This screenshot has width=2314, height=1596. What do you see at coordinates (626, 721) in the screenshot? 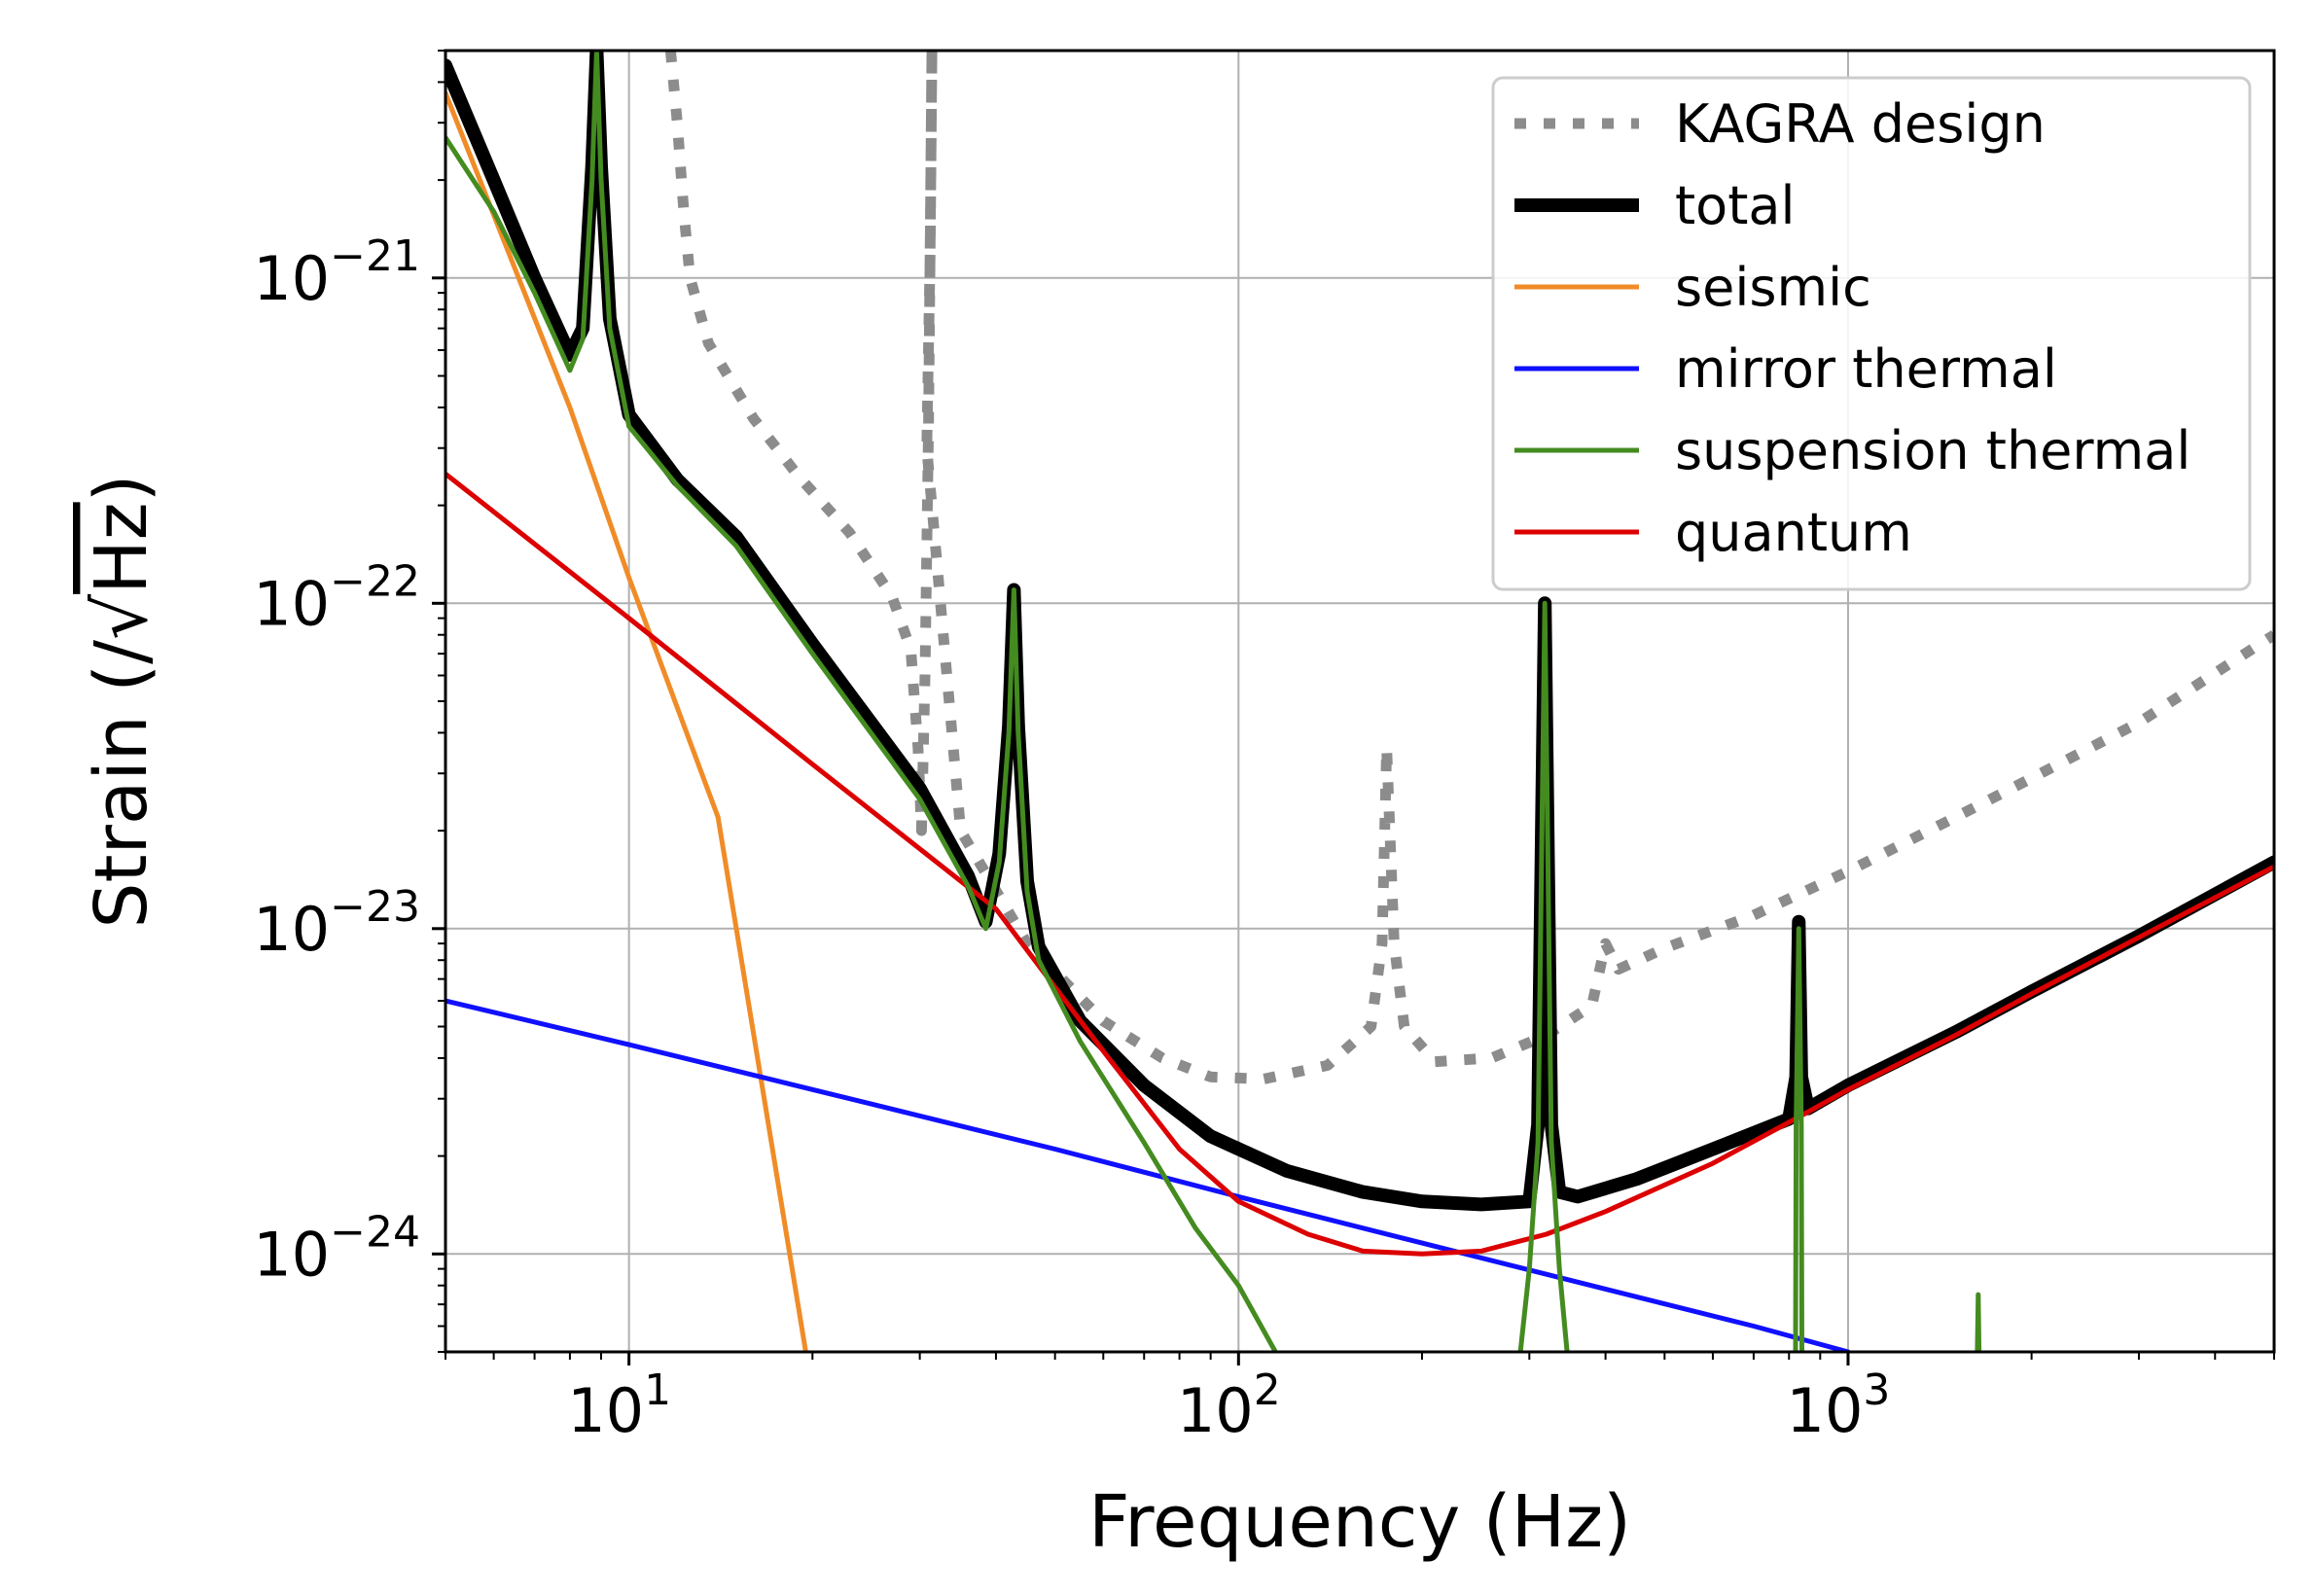
I see `series-seismic` at bounding box center [626, 721].